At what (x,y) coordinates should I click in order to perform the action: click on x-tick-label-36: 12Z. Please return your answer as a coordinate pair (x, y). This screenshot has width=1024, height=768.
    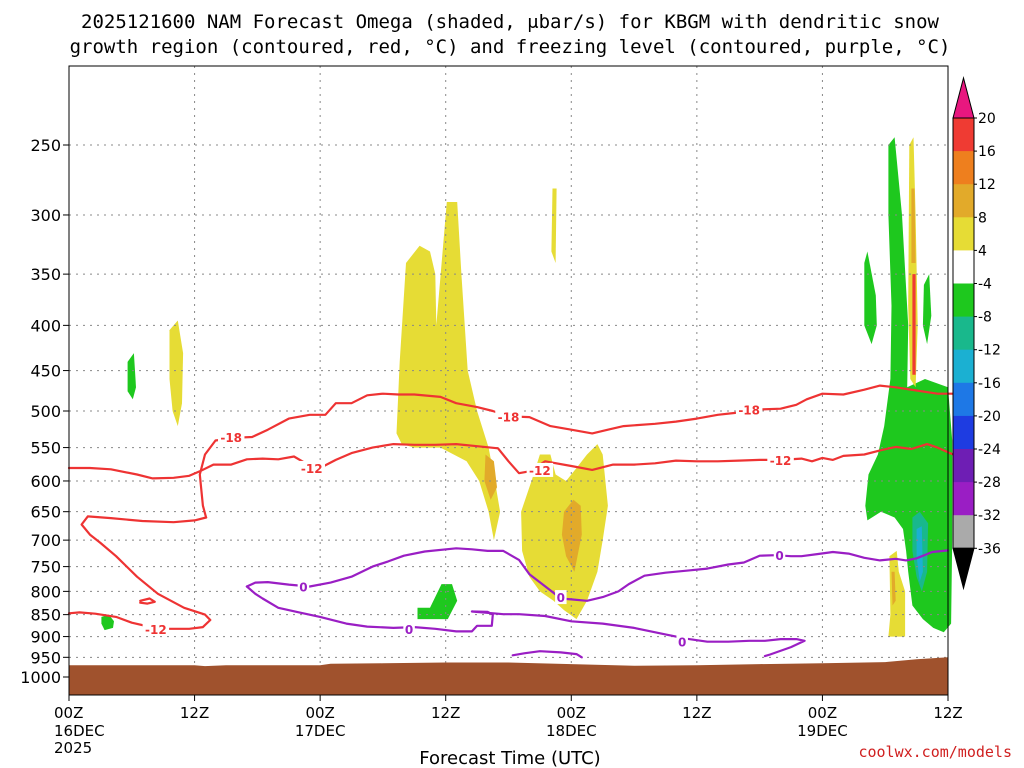
    Looking at the image, I should click on (445, 713).